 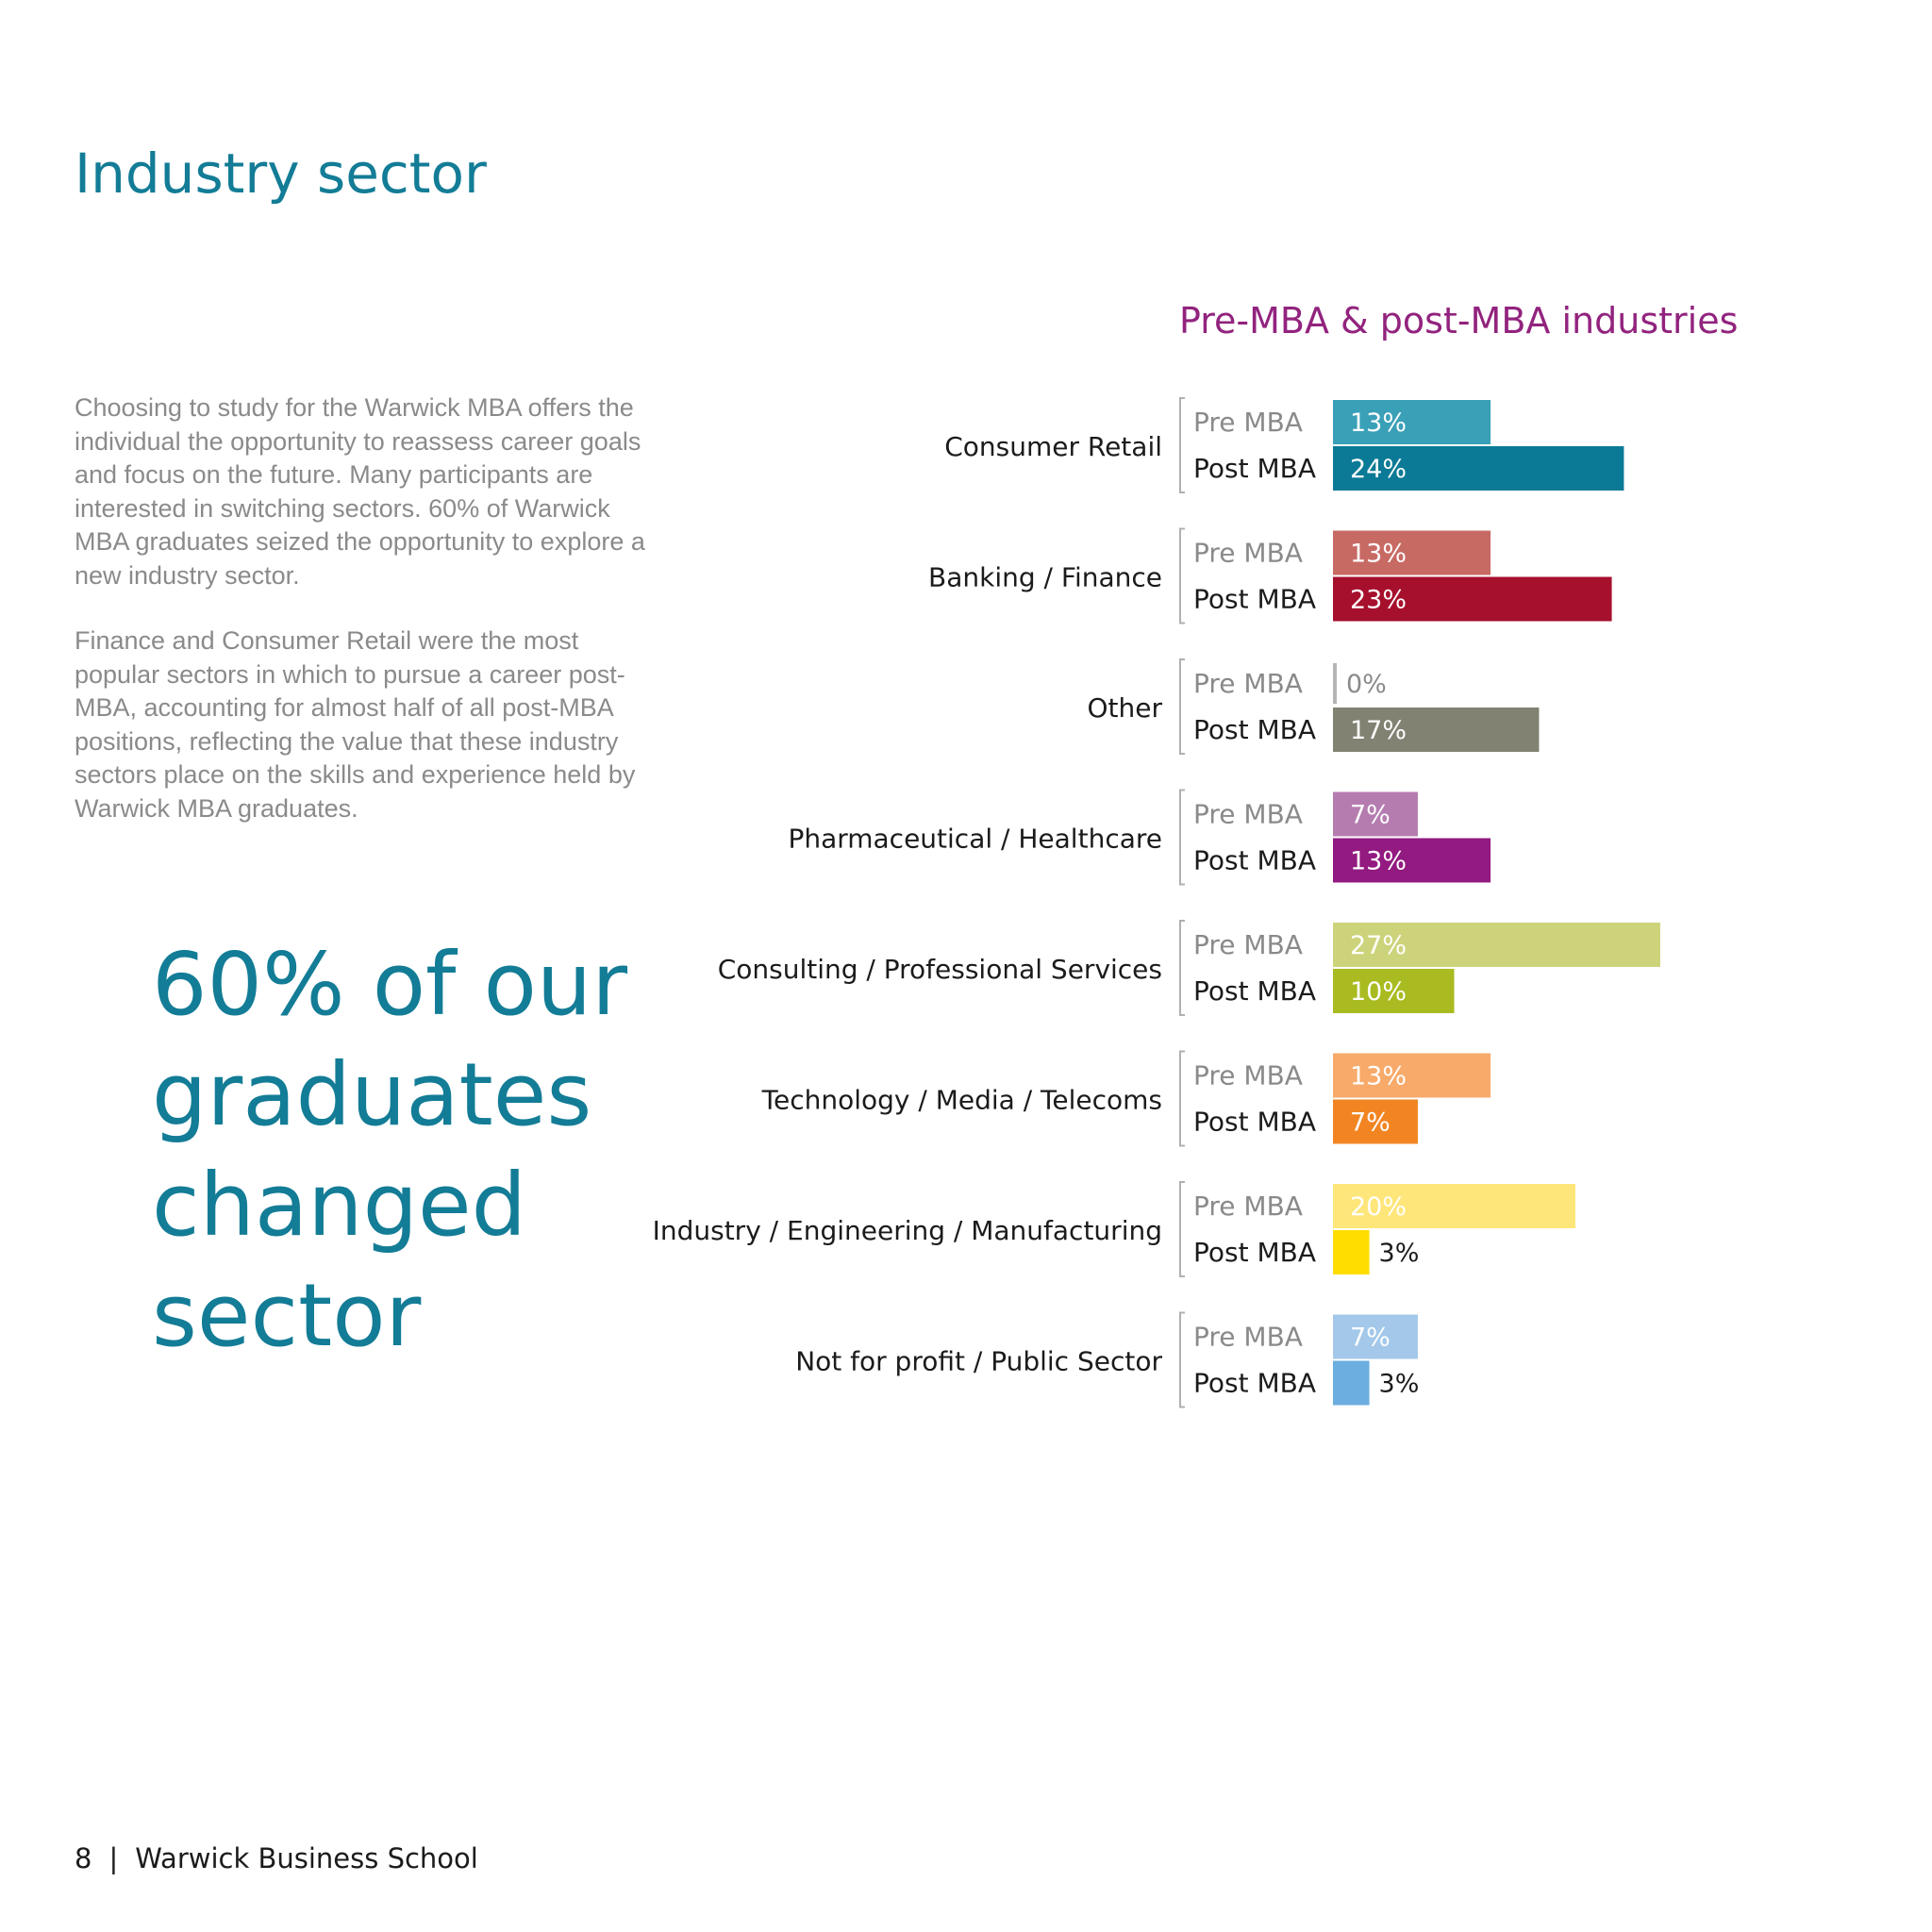 What do you see at coordinates (1053, 447) in the screenshot?
I see `category-label: Consumer Retail` at bounding box center [1053, 447].